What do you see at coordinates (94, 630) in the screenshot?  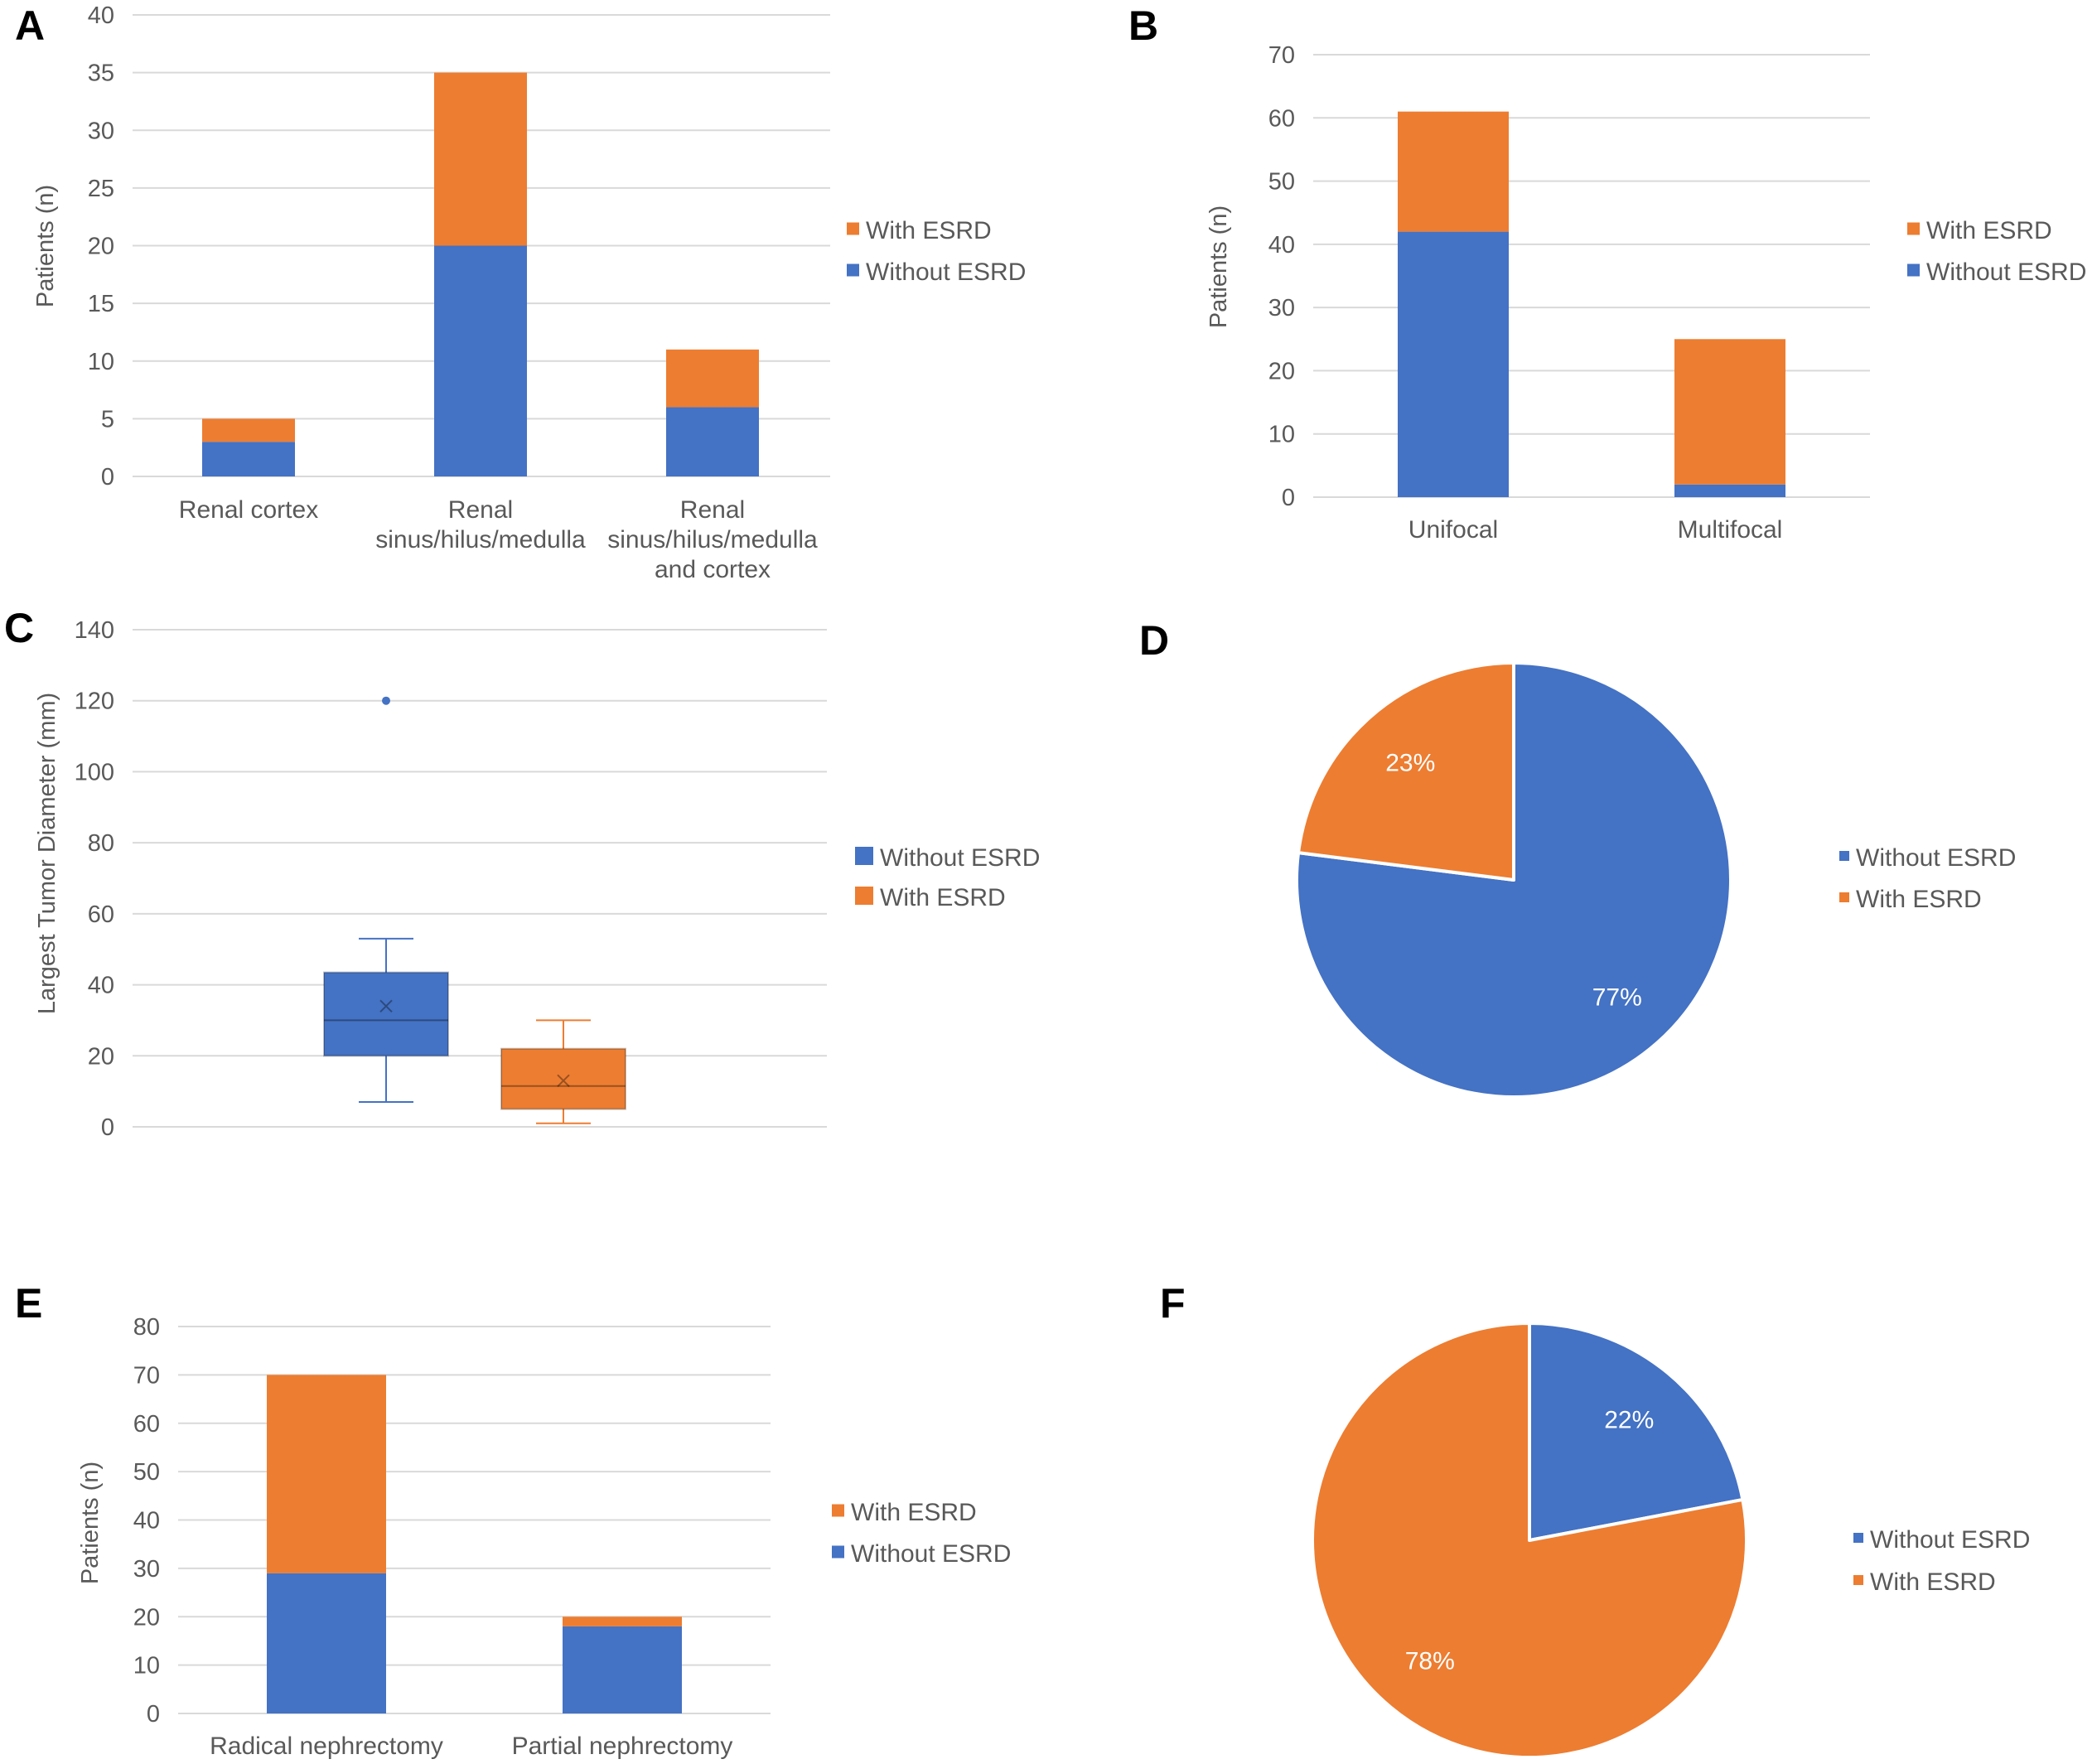 I see `y-tick-label: 140` at bounding box center [94, 630].